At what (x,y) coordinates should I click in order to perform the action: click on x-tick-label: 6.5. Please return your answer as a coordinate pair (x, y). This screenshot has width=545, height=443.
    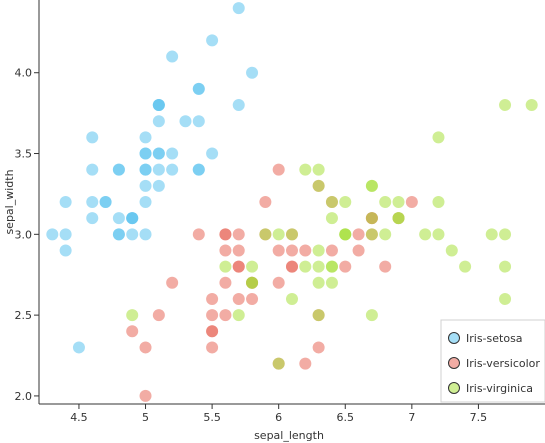
    Looking at the image, I should click on (346, 417).